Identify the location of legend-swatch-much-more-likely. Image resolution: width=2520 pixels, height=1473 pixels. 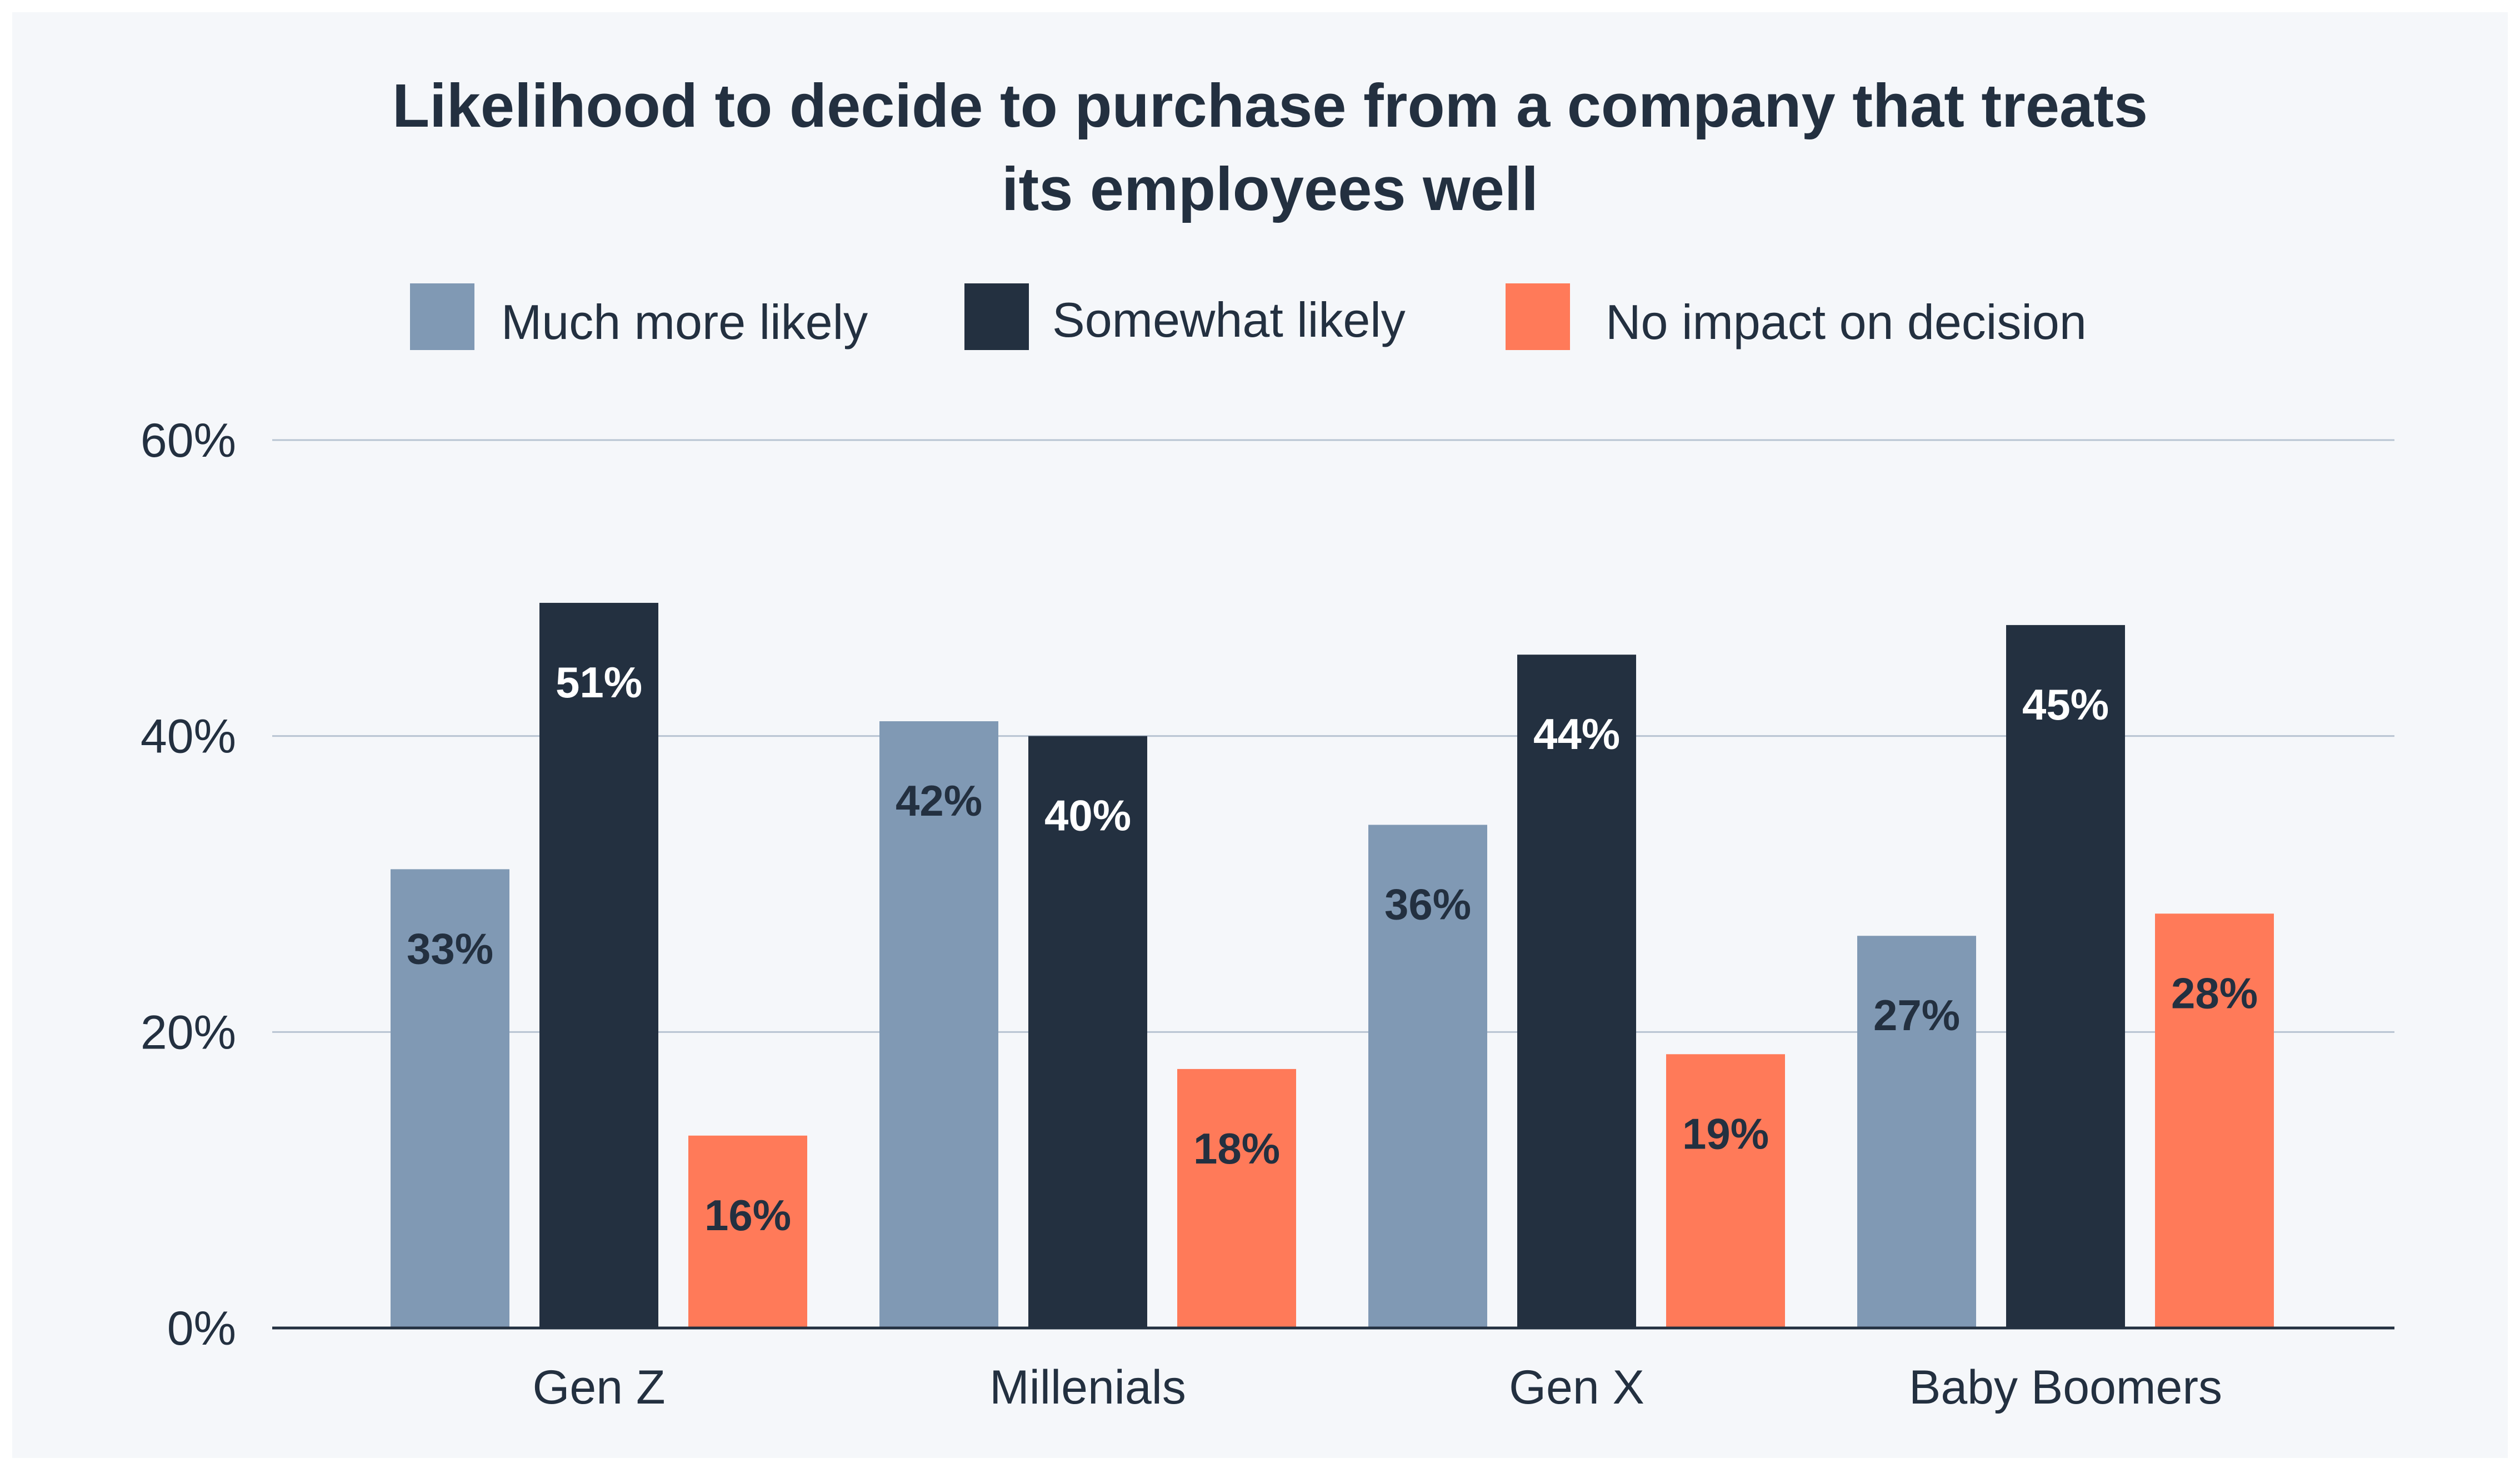
(442, 317).